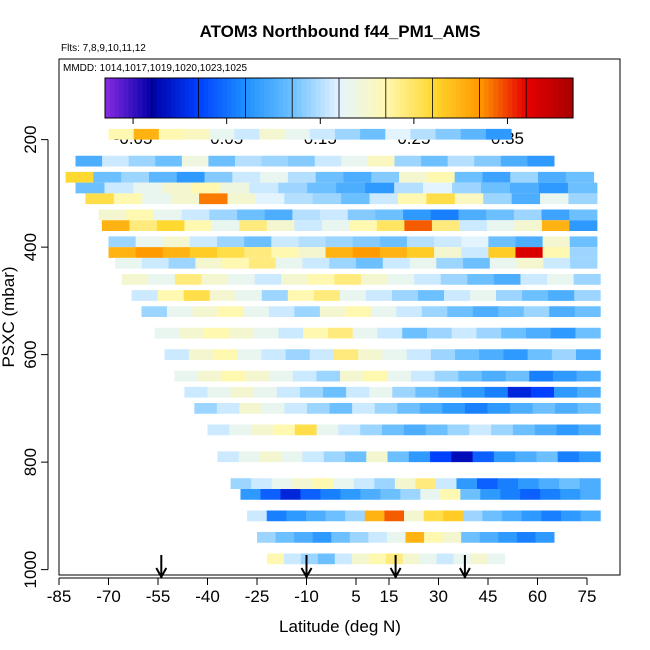  Describe the element at coordinates (30, 462) in the screenshot. I see `y-tick-label: 800` at that location.